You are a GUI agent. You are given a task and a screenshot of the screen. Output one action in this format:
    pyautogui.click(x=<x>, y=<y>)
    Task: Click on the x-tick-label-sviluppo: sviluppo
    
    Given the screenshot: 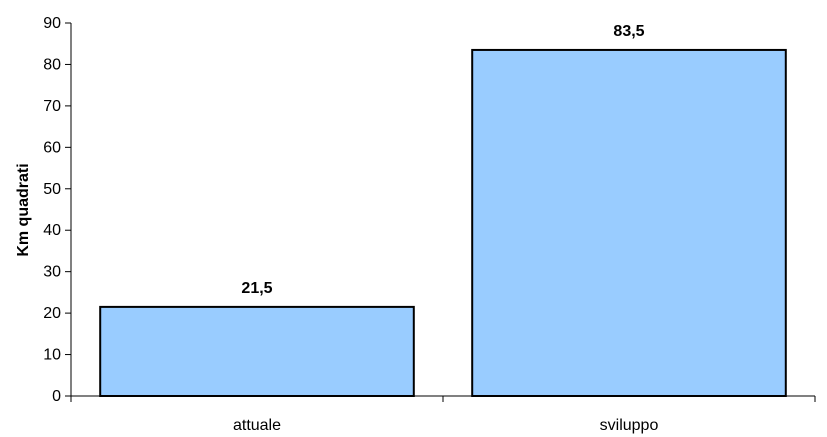 What is the action you would take?
    pyautogui.click(x=629, y=425)
    